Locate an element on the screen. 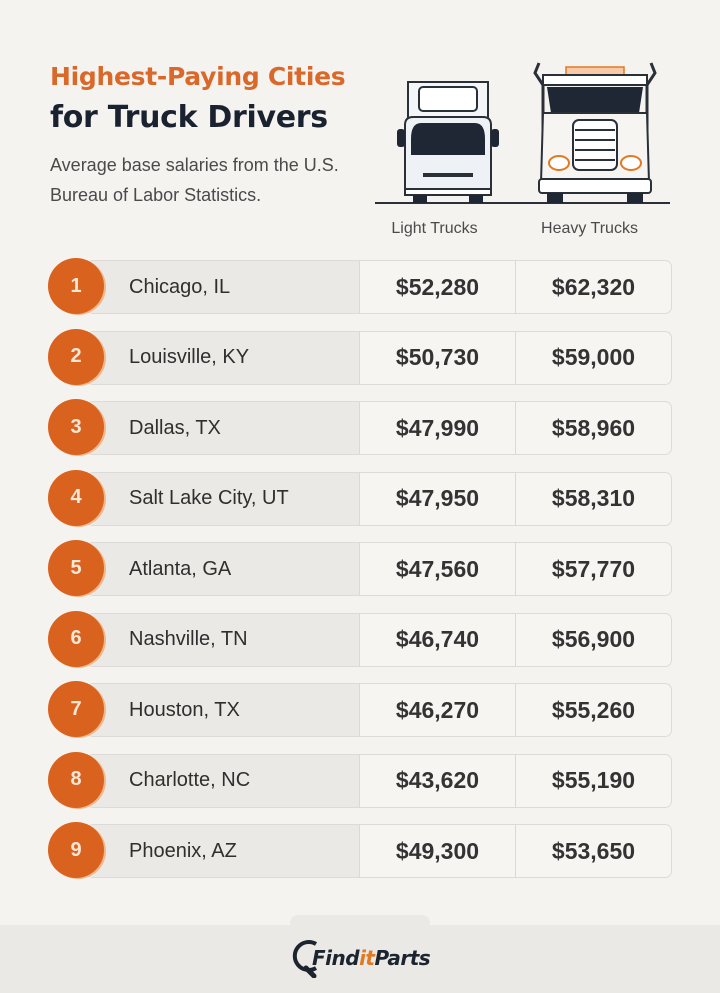 Image resolution: width=720 pixels, height=993 pixels. rank-badge: 6 is located at coordinates (76, 638).